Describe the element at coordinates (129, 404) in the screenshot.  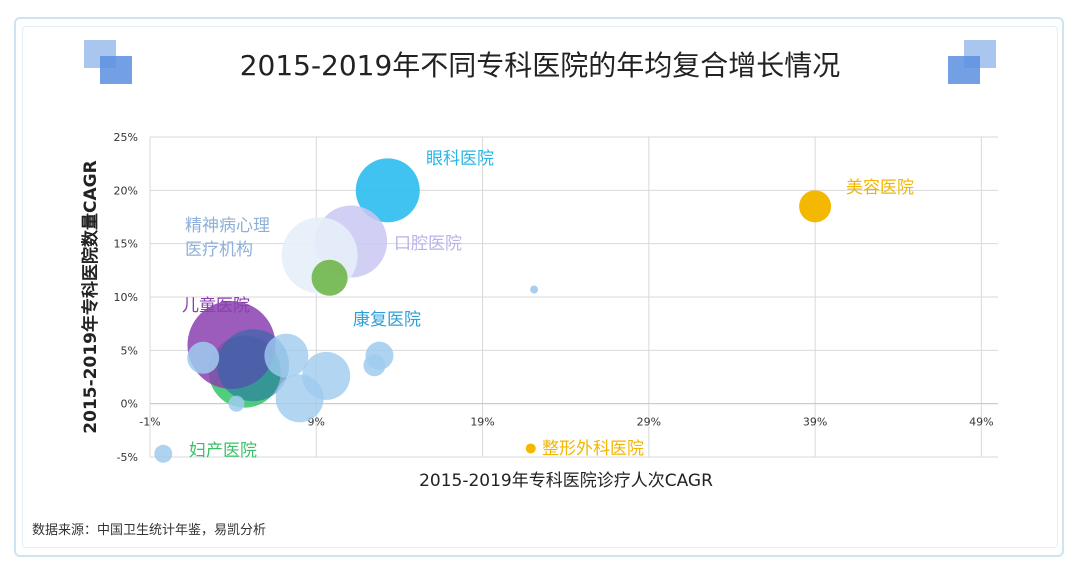
I see `y-tick-label: 0%` at that location.